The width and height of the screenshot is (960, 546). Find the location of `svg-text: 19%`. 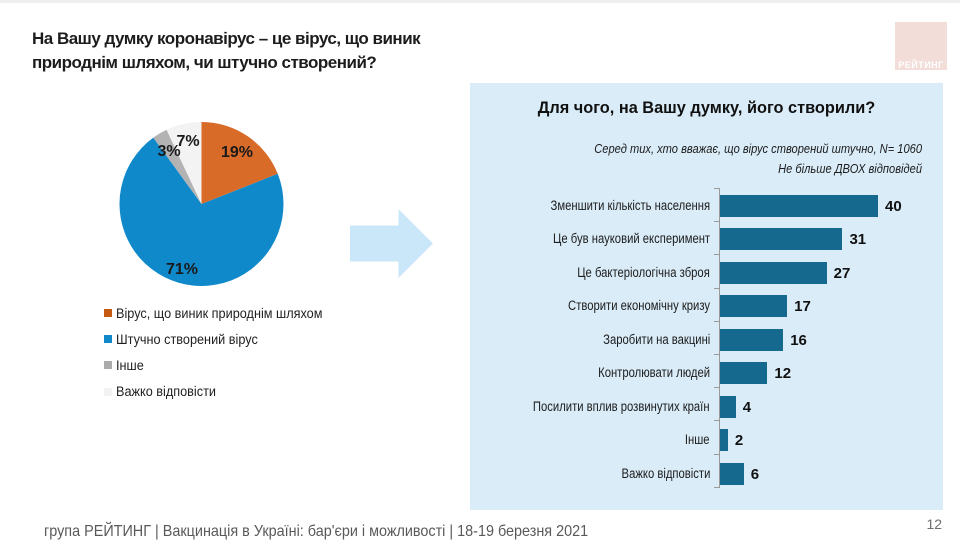

svg-text: 19% is located at coordinates (237, 152).